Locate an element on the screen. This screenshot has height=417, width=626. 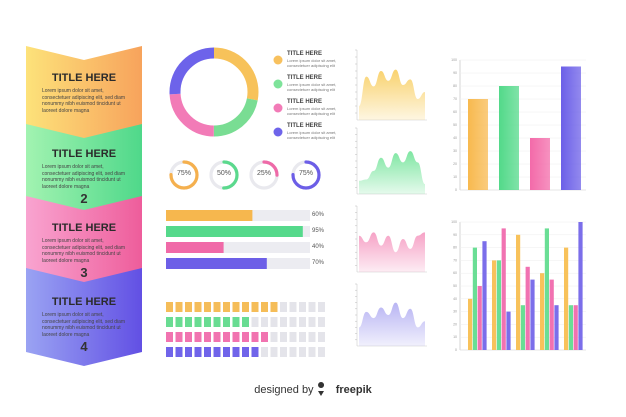
area-charts is located at coordinates (391, 198).